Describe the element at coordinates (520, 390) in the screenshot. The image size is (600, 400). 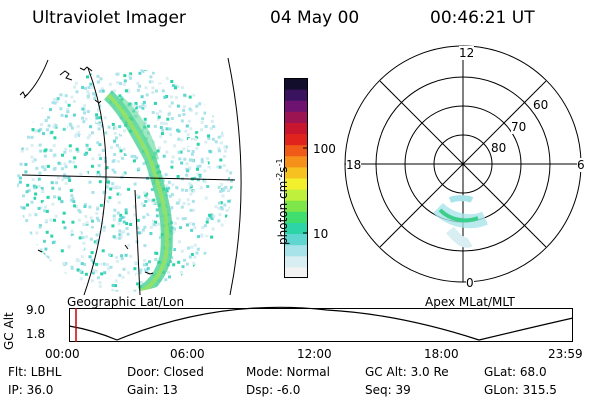
I see `glon-readout: GLon: 315.5` at that location.